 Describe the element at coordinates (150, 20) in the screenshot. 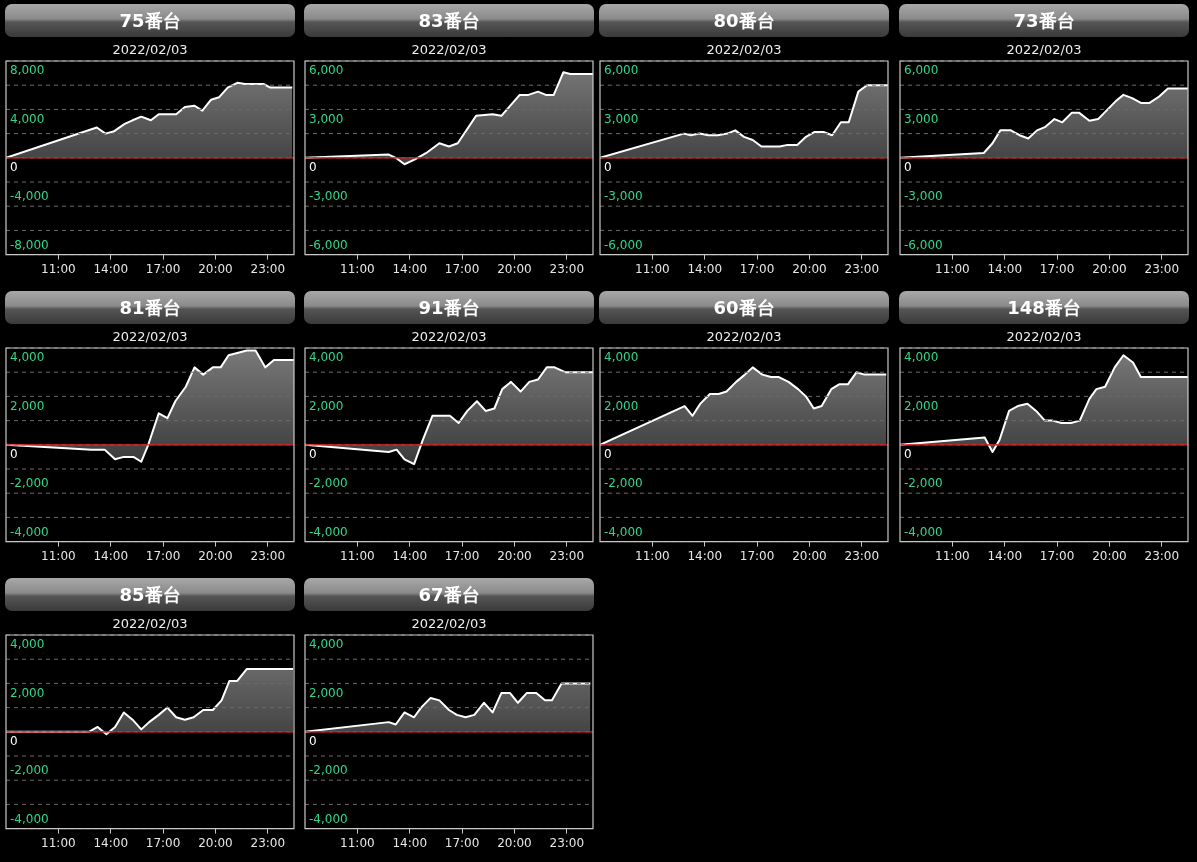

I see `chart-title: 75番台` at that location.